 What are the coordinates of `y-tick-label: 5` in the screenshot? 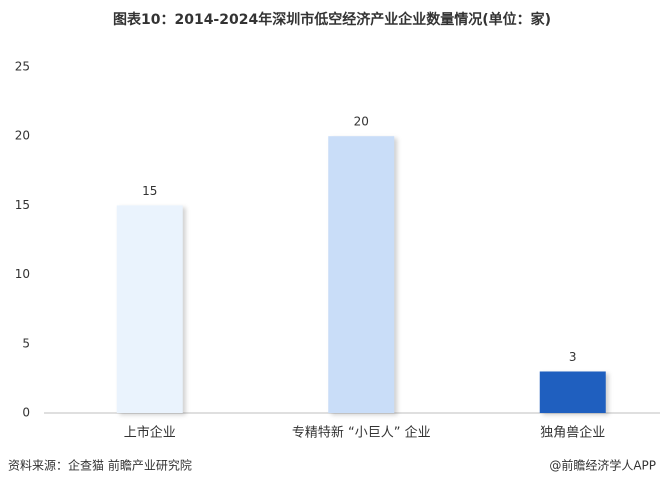 It's located at (26, 343).